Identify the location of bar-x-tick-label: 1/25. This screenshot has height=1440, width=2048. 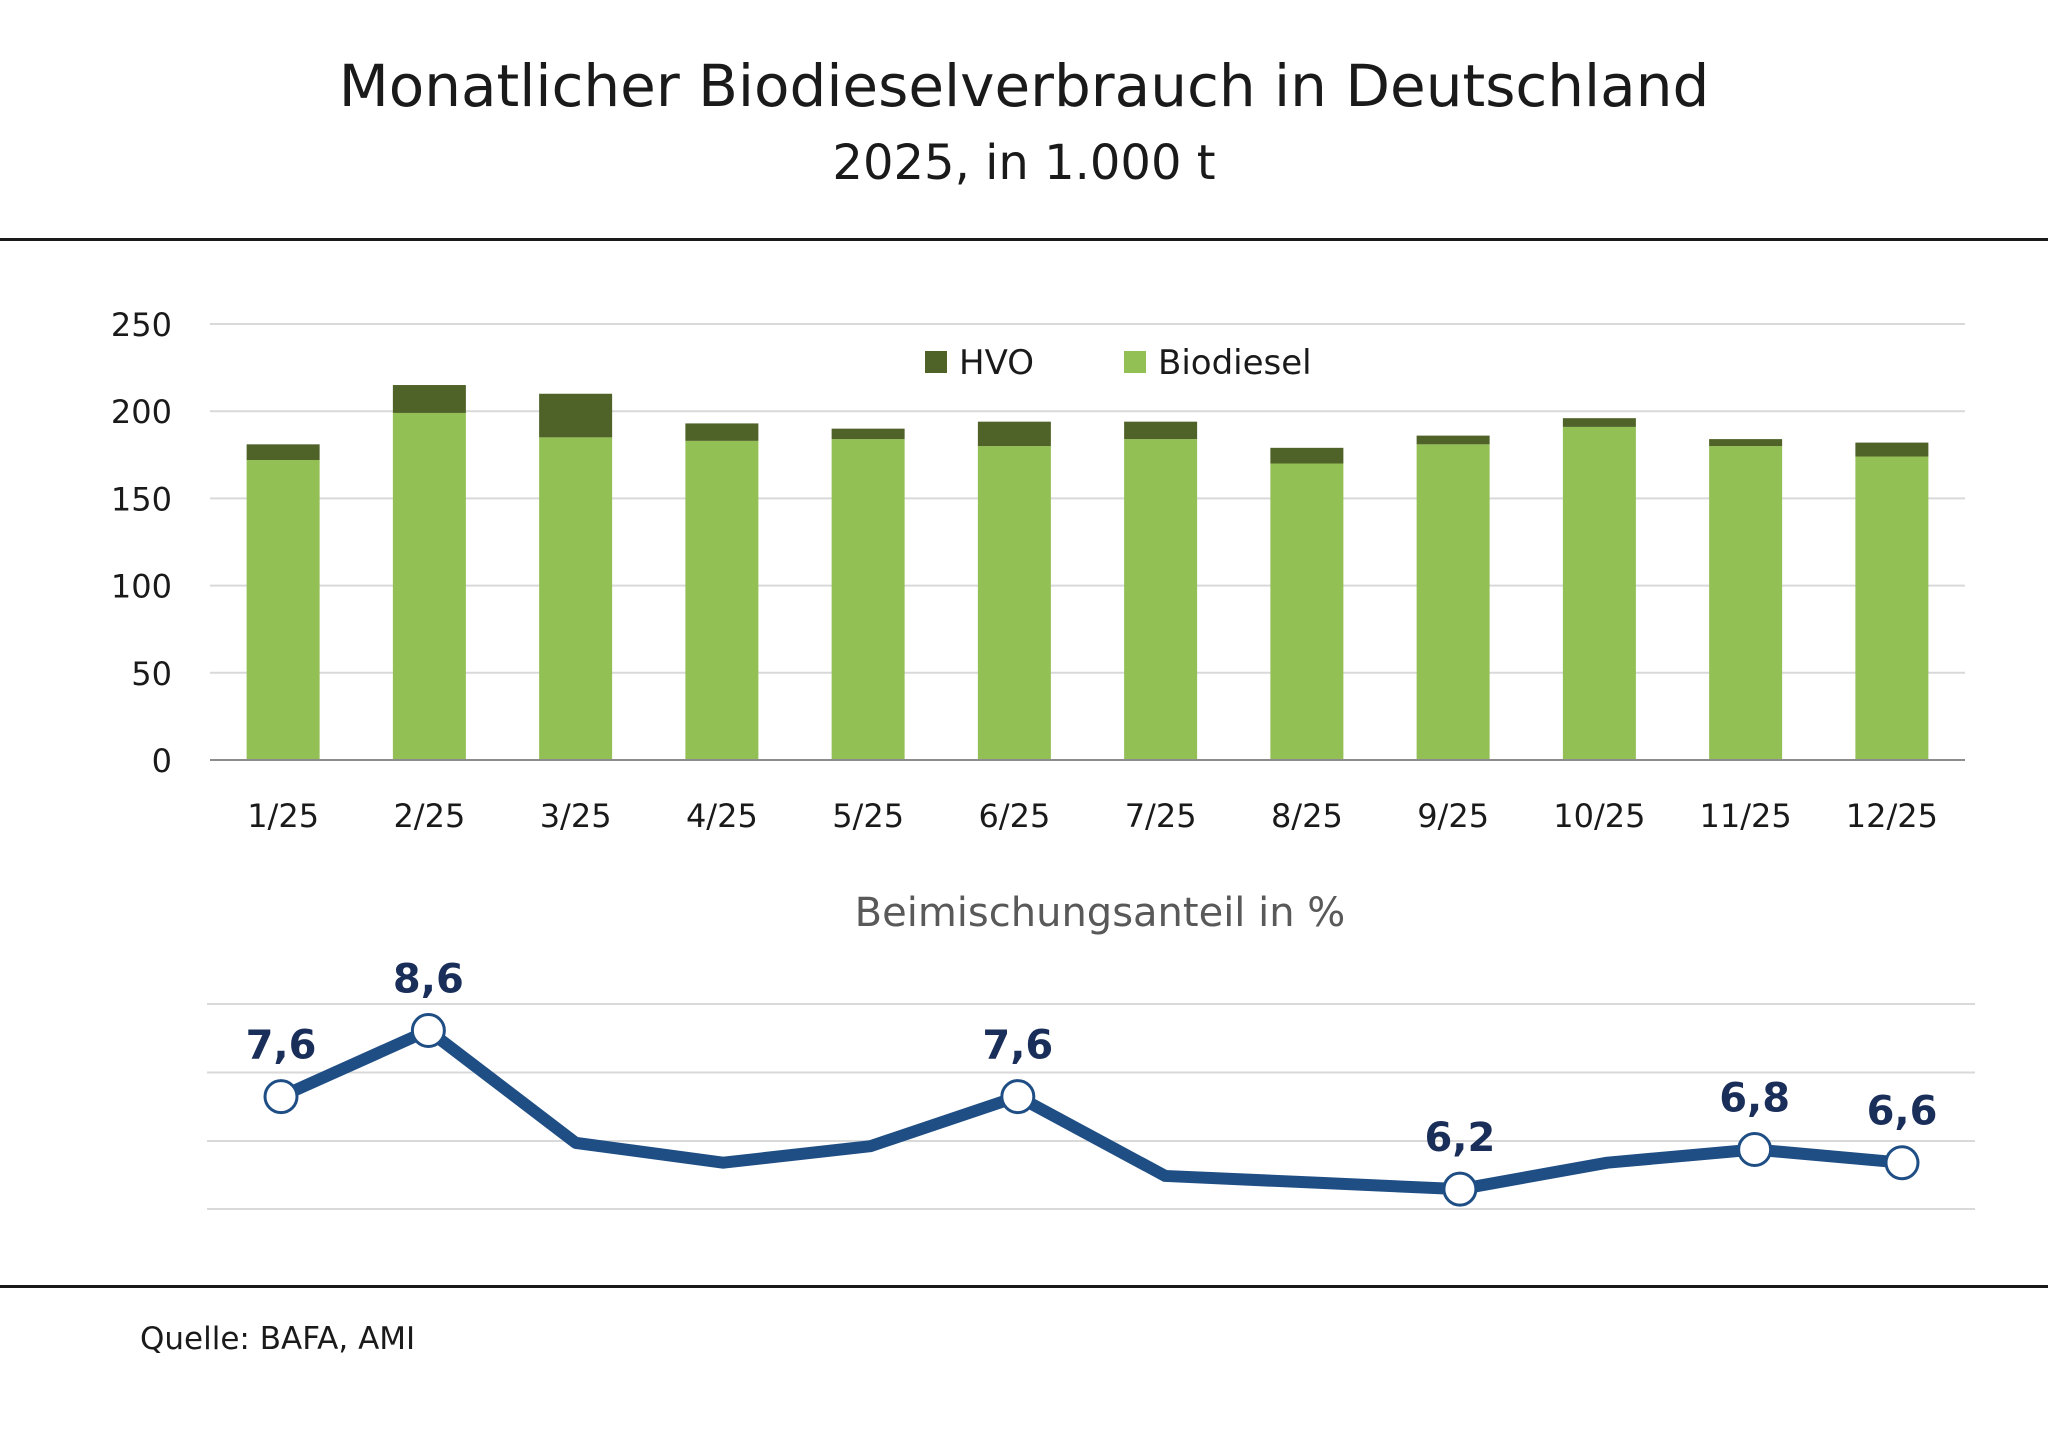
(283, 816).